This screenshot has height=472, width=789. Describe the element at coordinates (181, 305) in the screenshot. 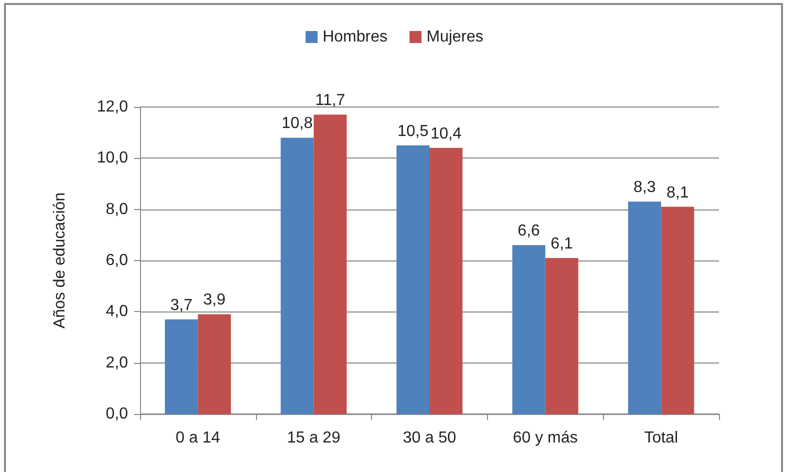

I see `data-label: 3,7` at that location.